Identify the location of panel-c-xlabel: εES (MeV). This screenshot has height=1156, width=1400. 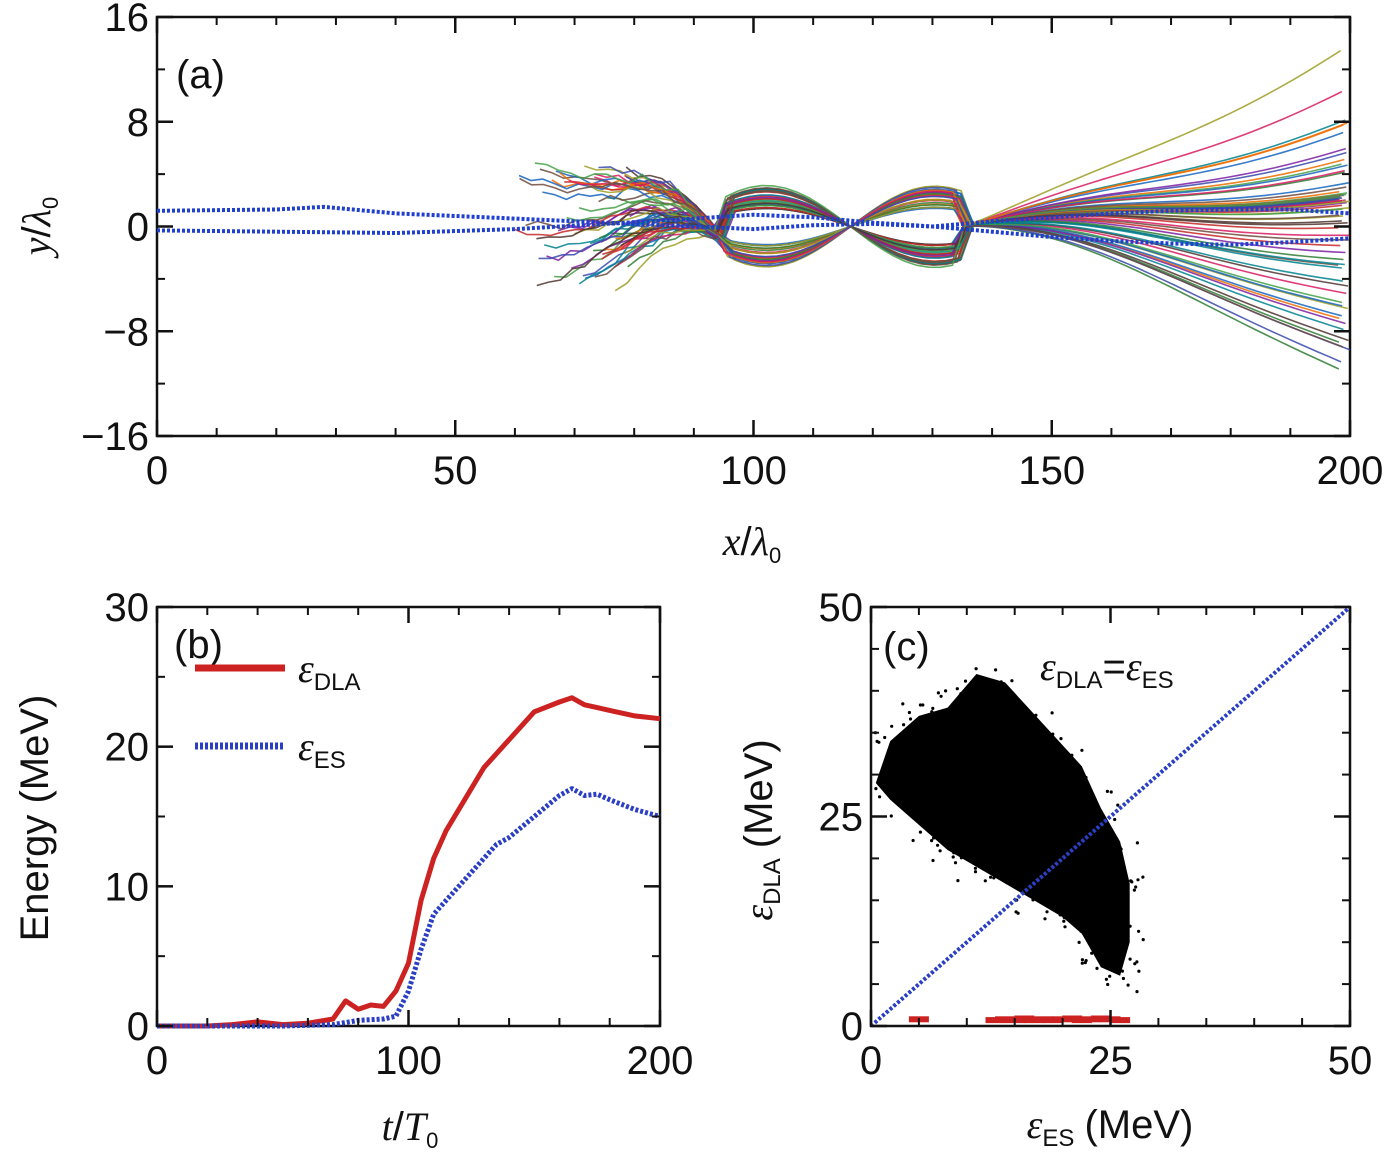
(1110, 1127).